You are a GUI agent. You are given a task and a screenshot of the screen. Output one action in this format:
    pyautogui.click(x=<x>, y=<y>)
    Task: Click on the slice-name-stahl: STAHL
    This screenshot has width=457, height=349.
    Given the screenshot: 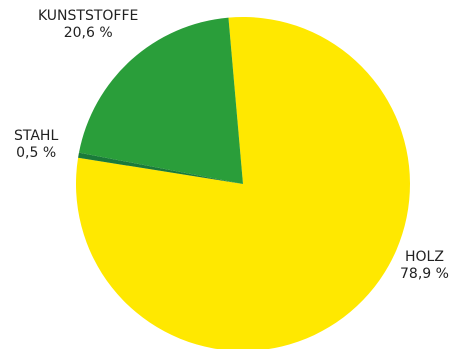 What is the action you would take?
    pyautogui.click(x=36, y=136)
    